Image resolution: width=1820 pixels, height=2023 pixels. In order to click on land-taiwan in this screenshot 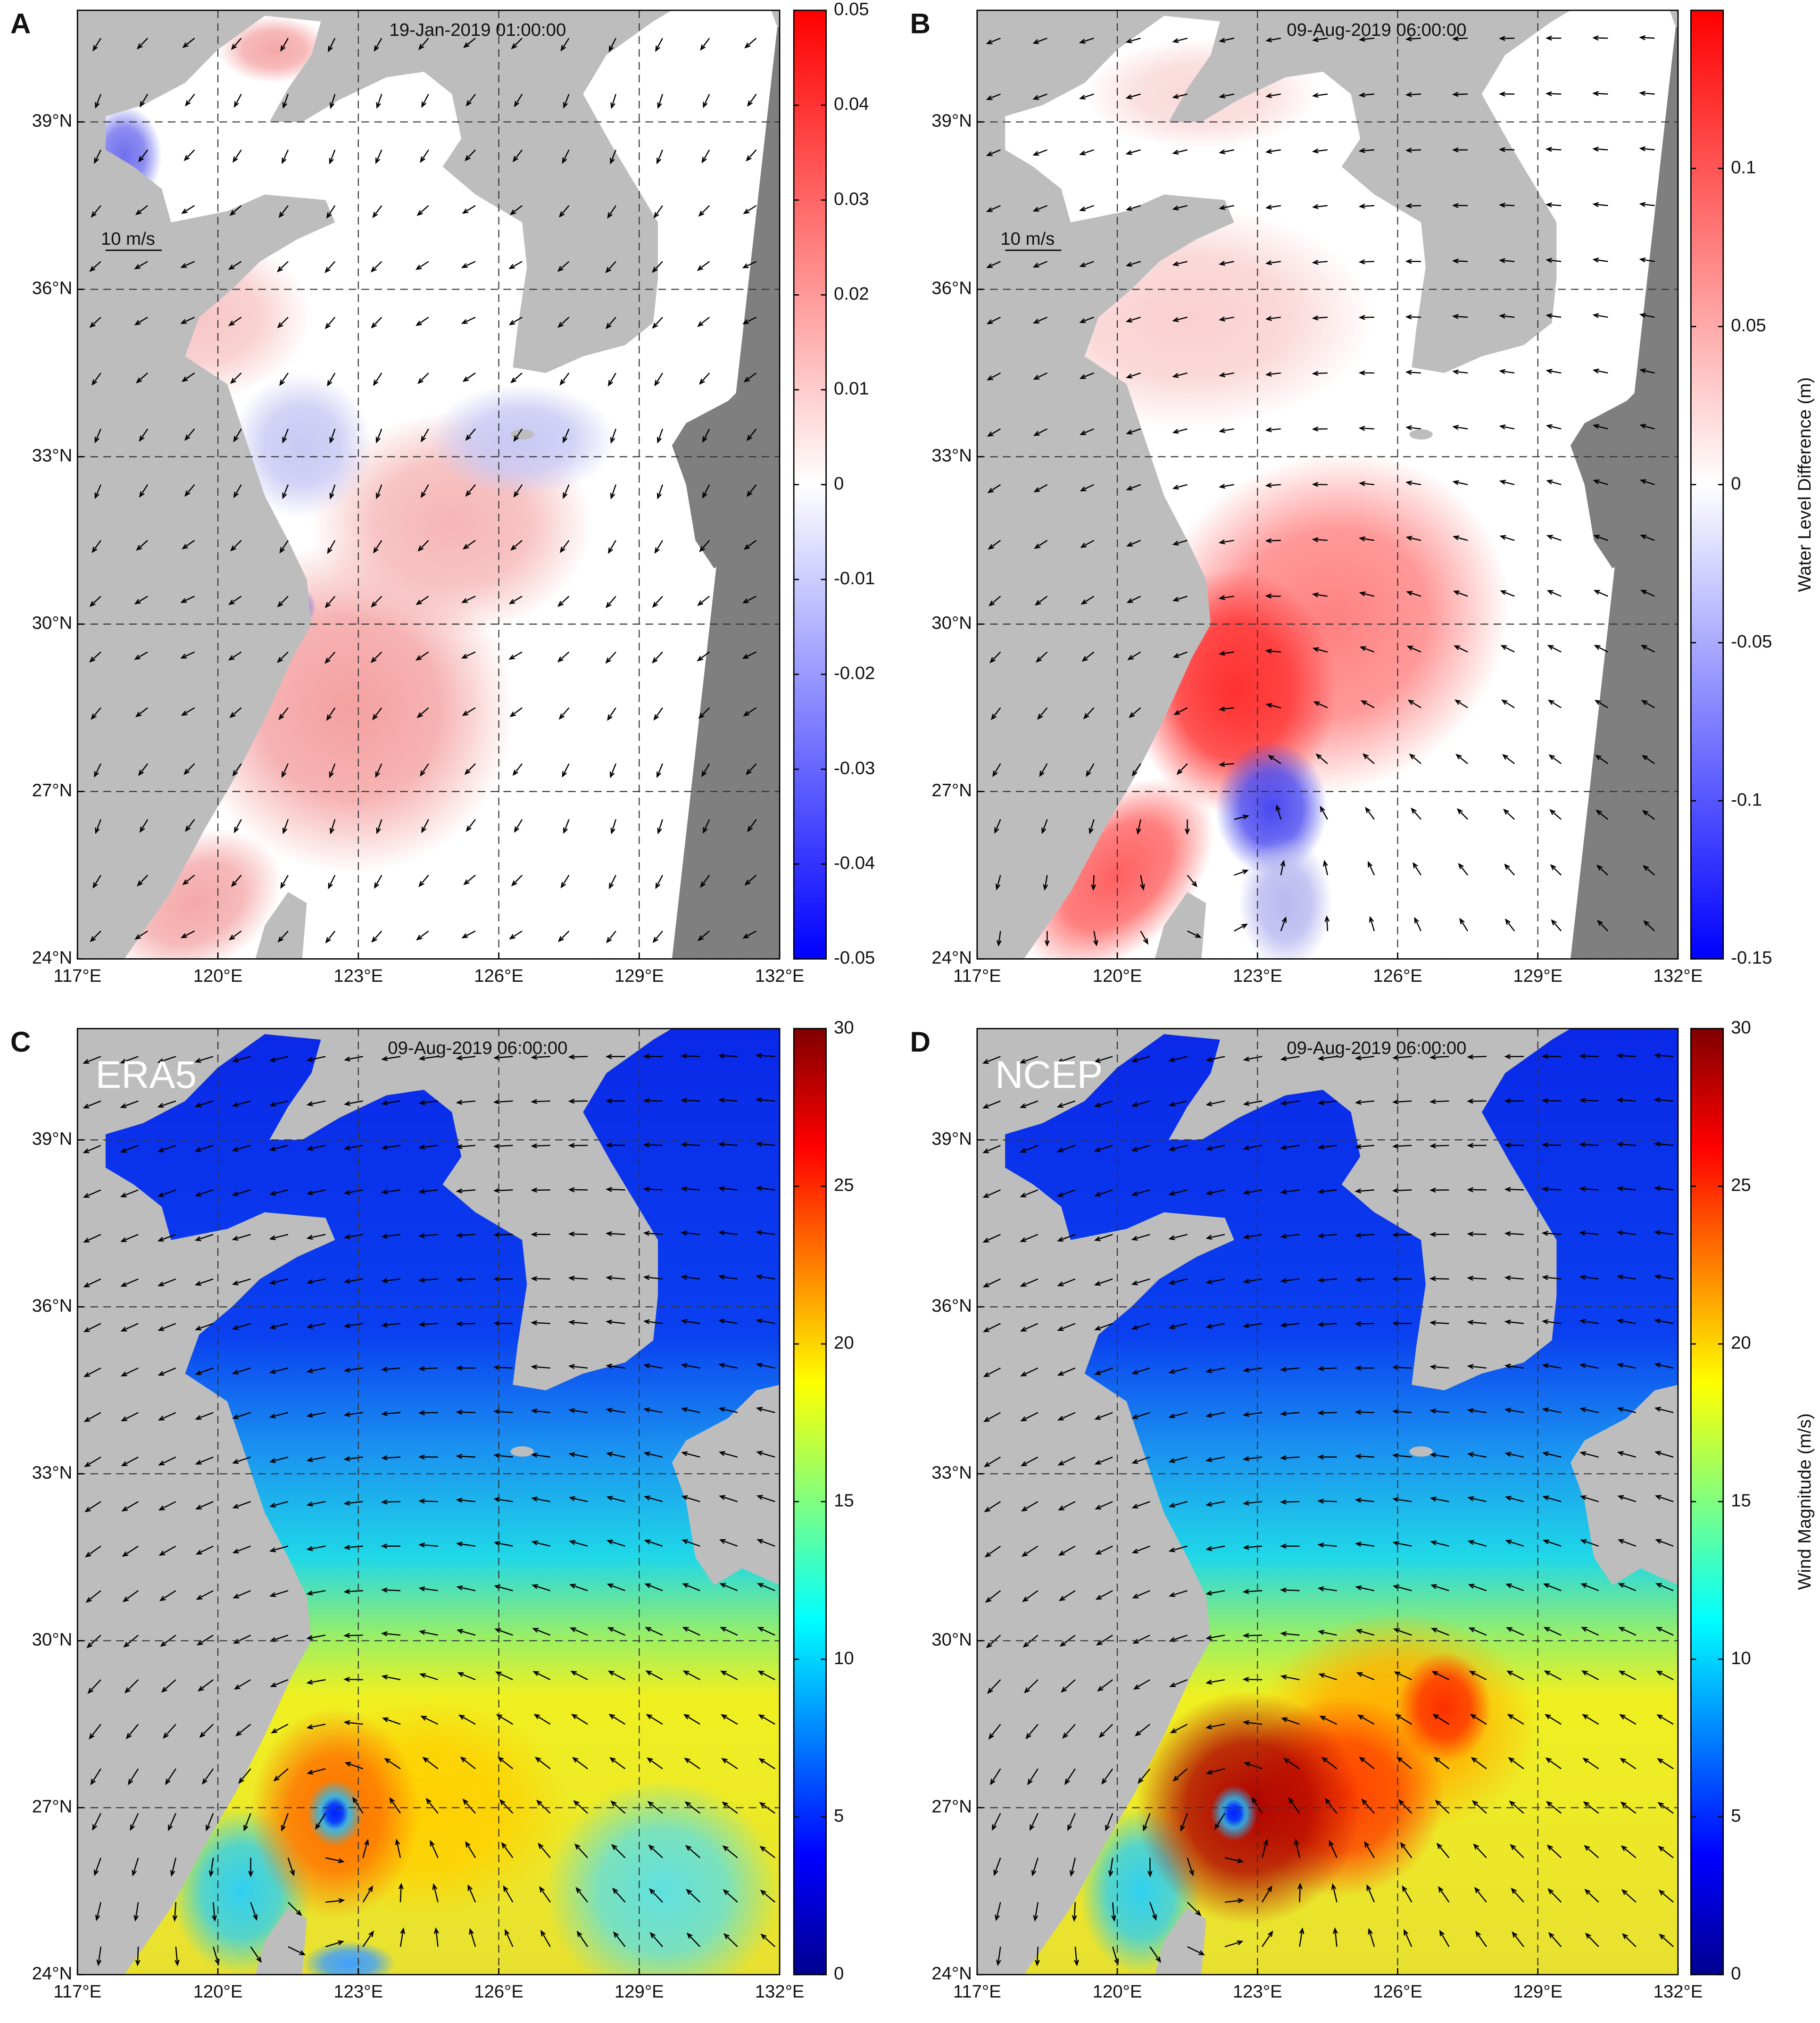, I will do `click(281, 925)`.